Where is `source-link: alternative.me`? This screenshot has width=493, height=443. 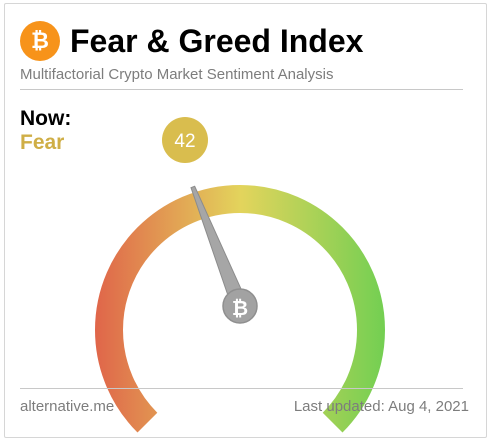 source-link: alternative.me is located at coordinates (67, 406).